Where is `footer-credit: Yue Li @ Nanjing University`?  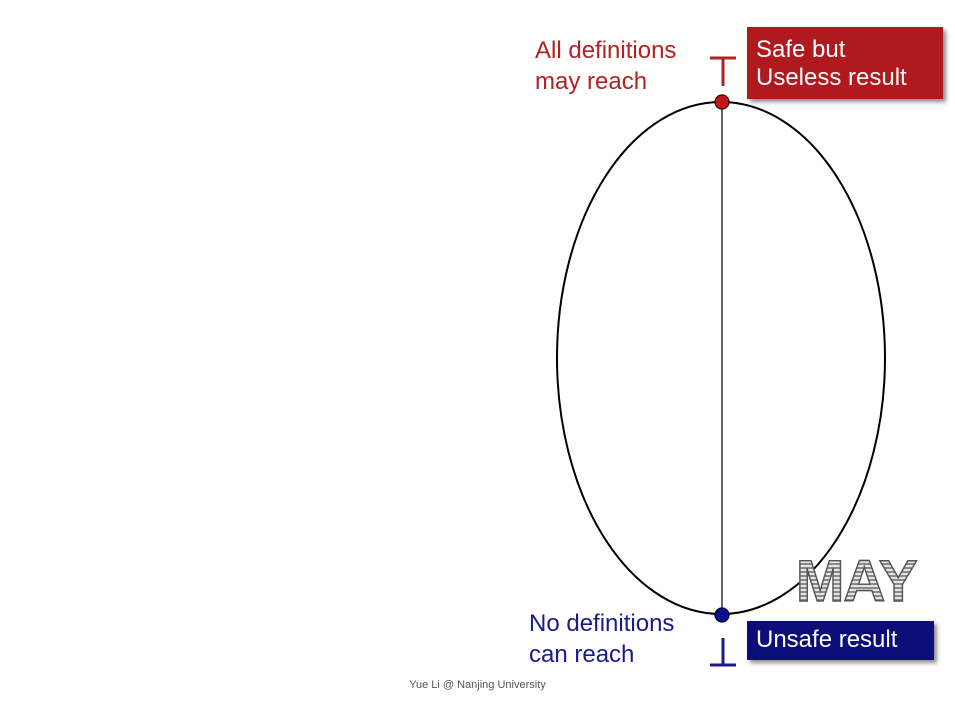
footer-credit: Yue Li @ Nanjing University is located at coordinates (477, 685).